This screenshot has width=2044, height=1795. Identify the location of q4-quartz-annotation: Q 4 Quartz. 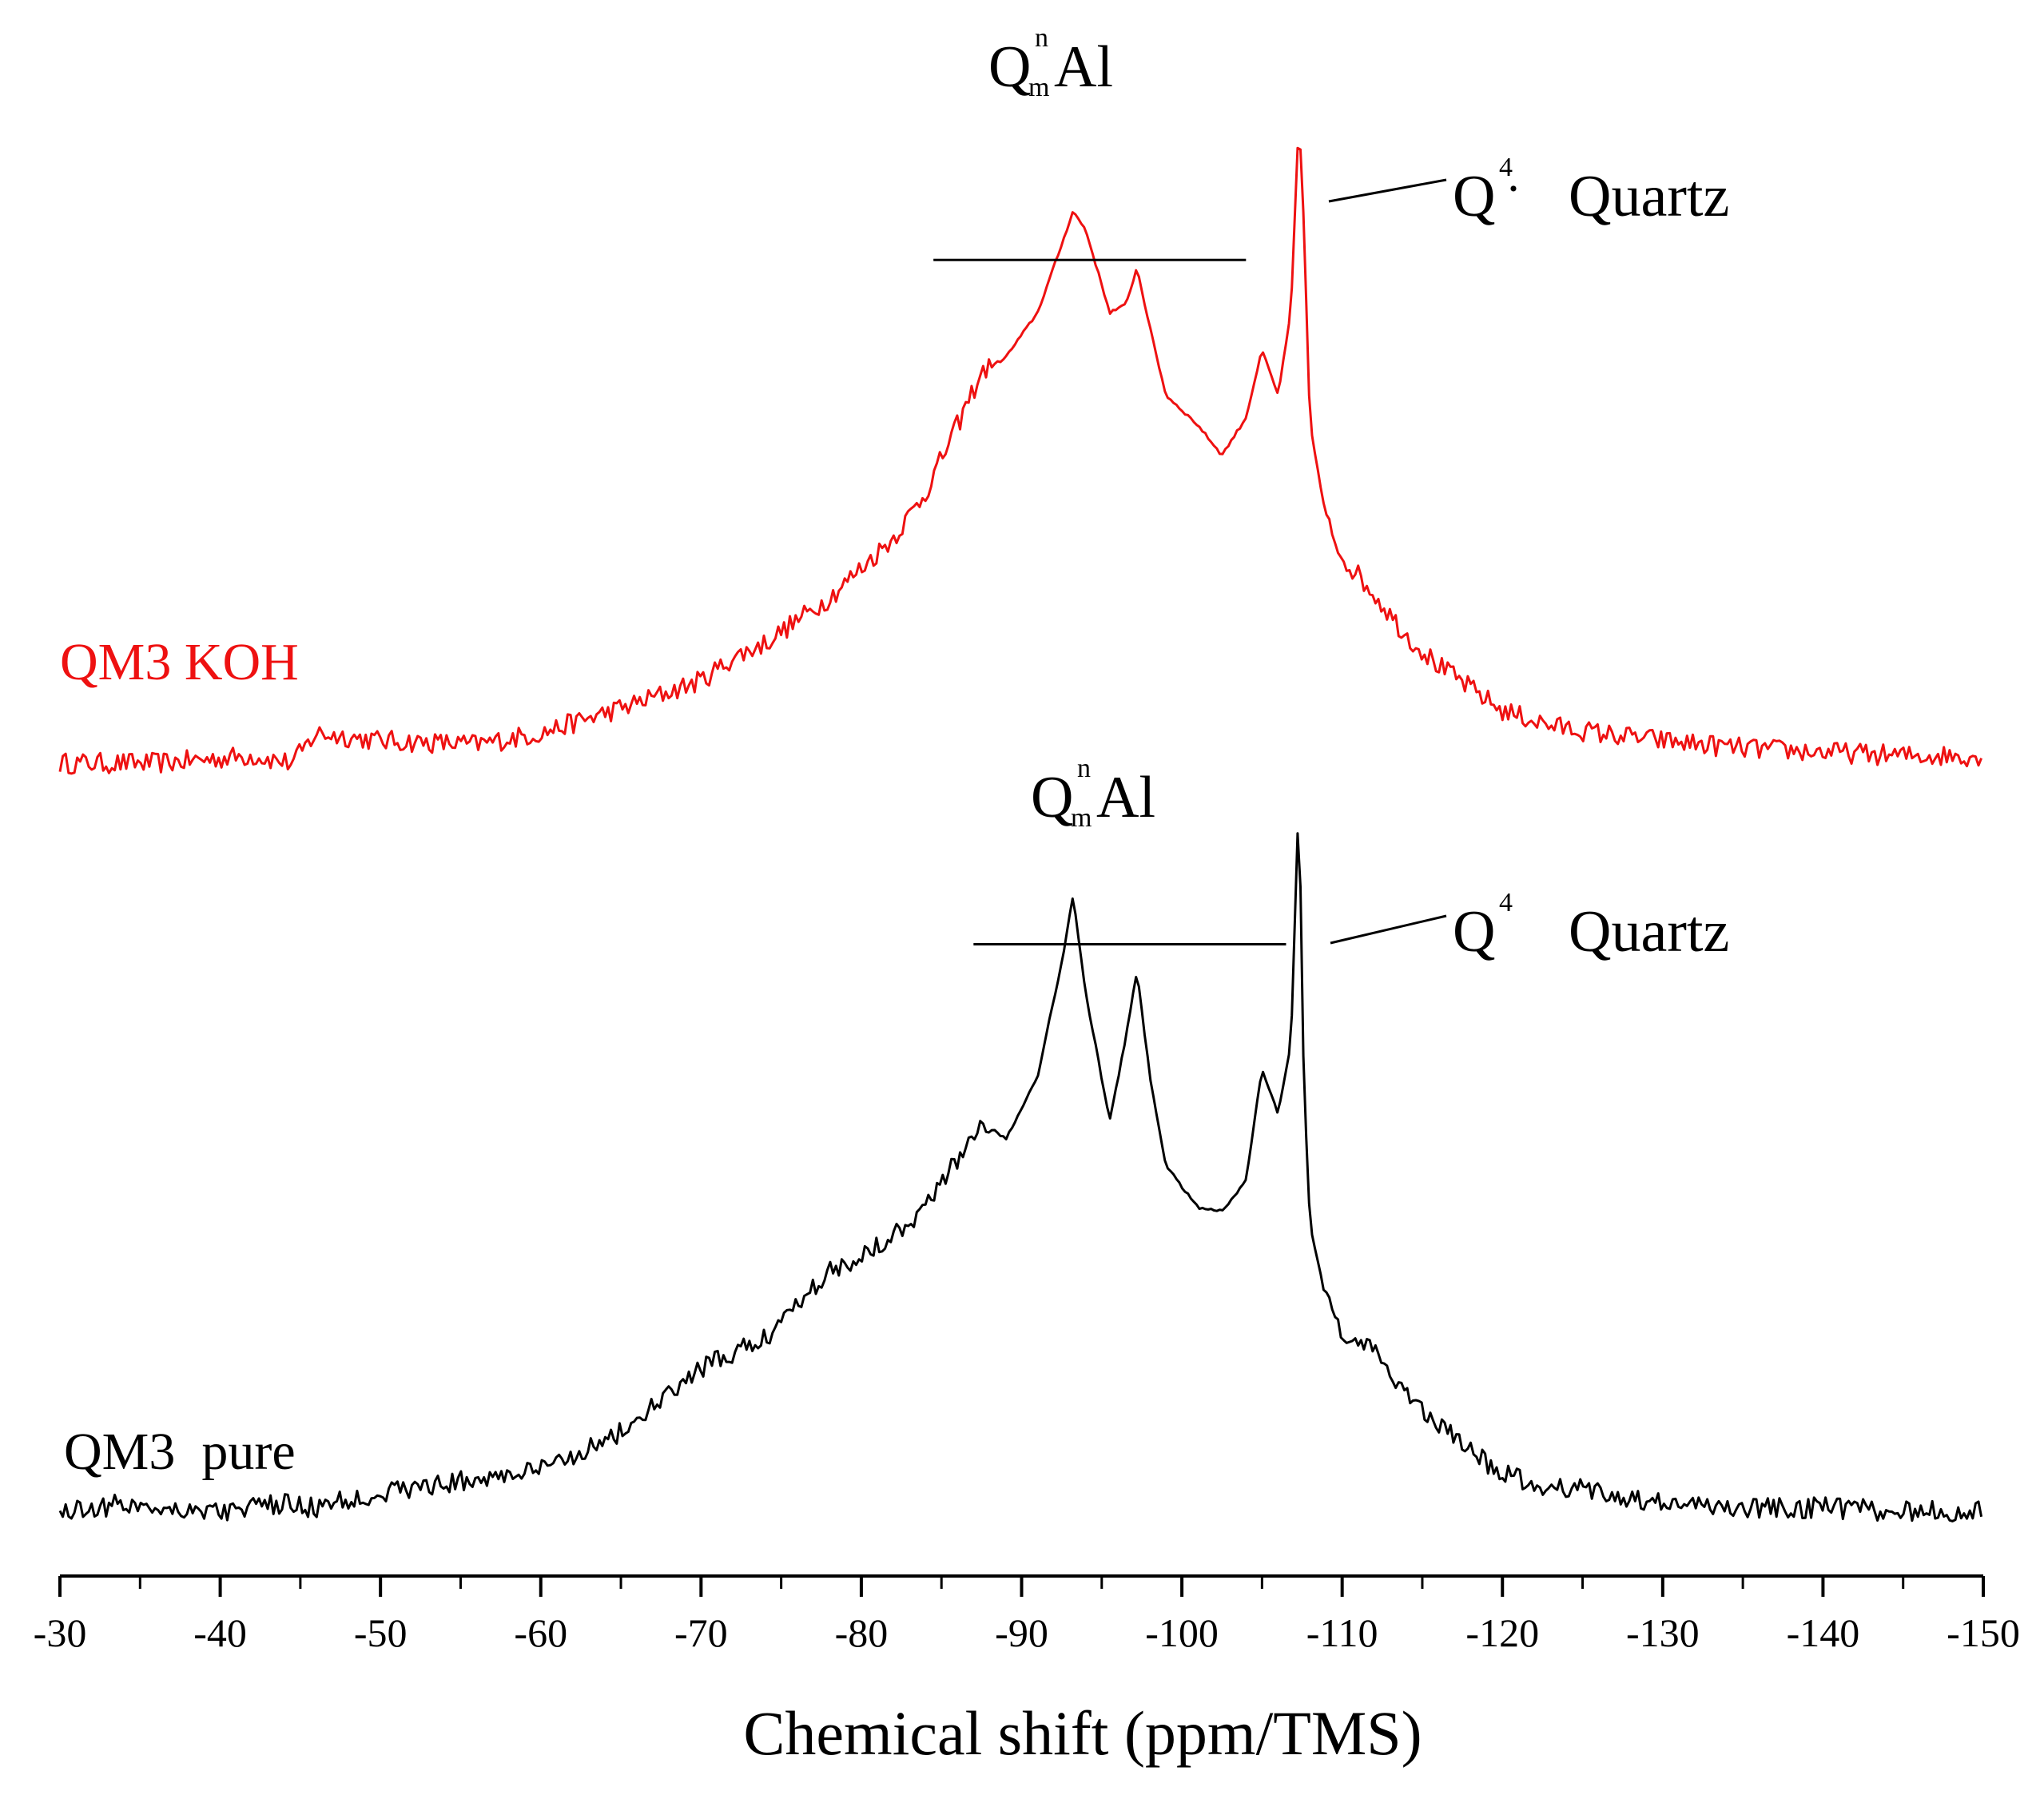
(1591, 926).